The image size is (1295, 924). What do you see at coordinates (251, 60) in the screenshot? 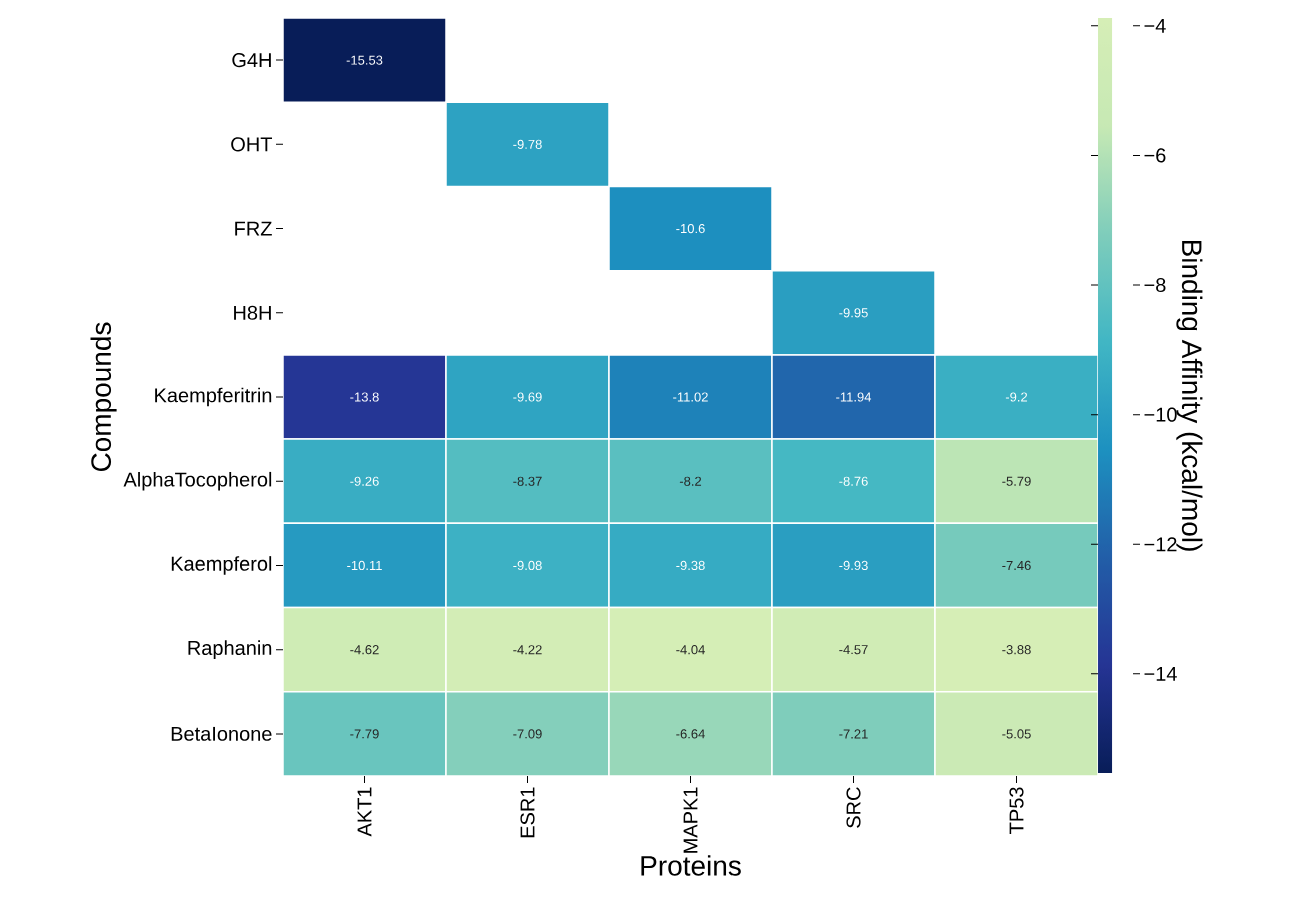
I see `y-tick-label: G4H` at bounding box center [251, 60].